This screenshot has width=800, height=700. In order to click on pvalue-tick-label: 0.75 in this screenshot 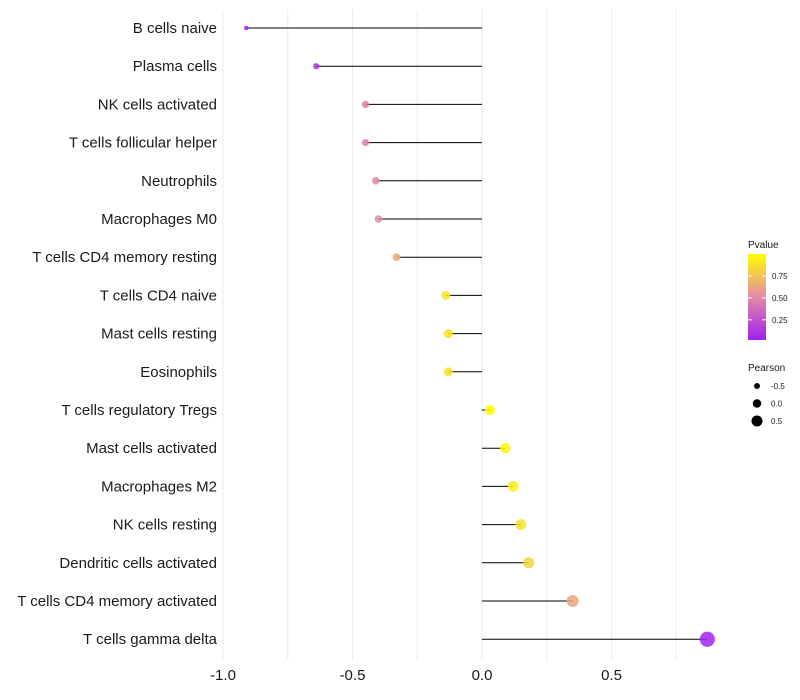, I will do `click(780, 276)`.